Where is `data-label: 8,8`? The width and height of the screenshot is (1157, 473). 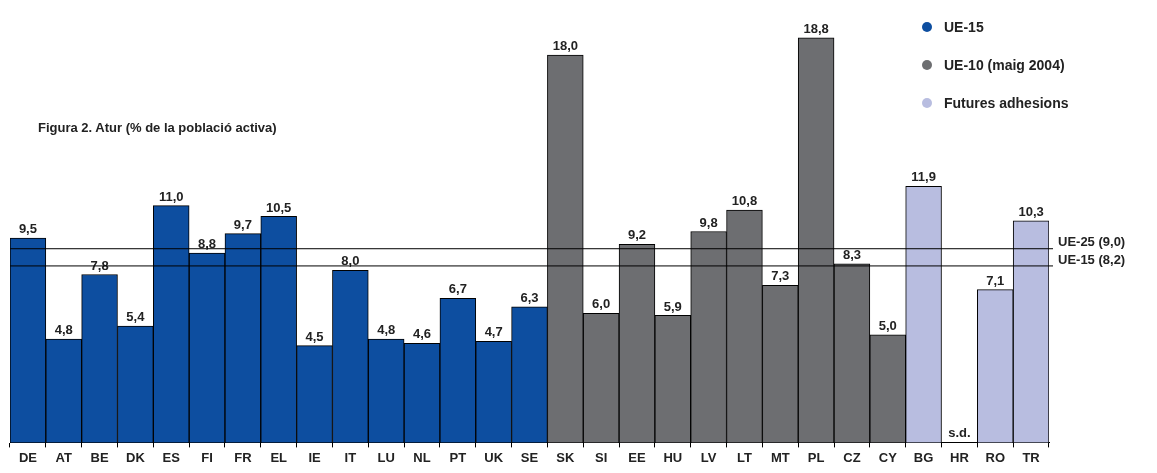 data-label: 8,8 is located at coordinates (207, 244).